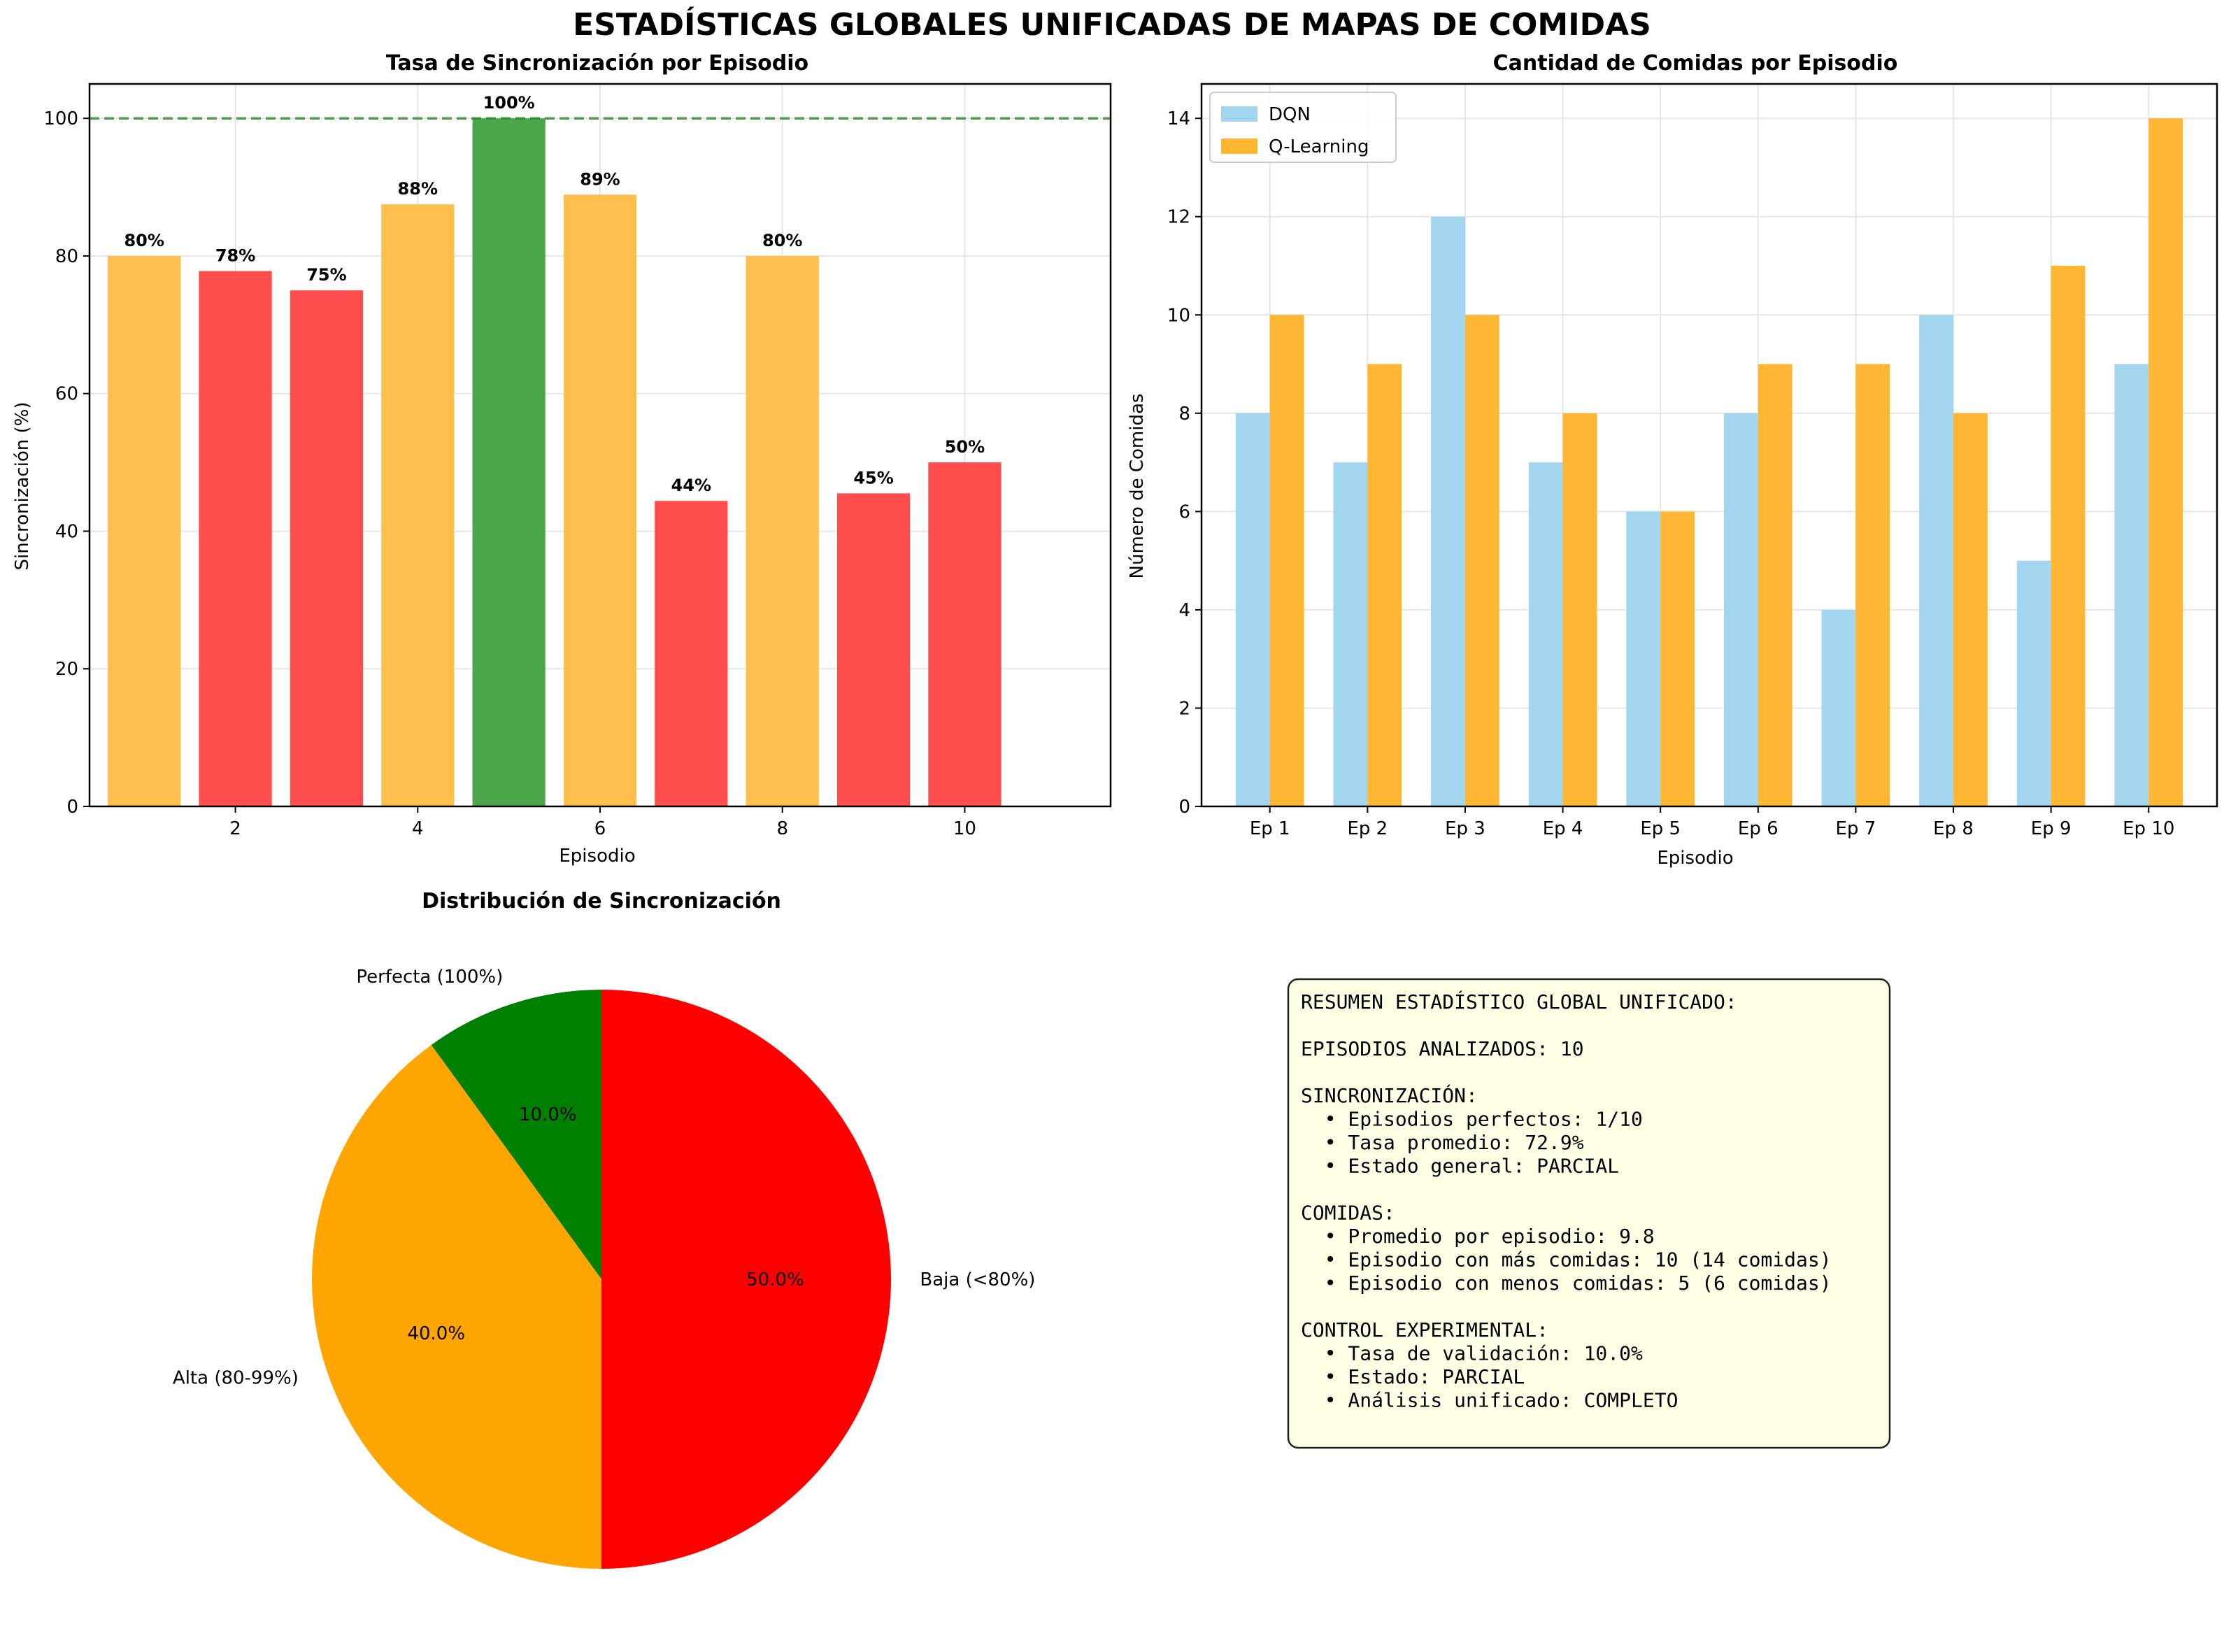  I want to click on summary-line: • Tasa promedio: 72.9%, so click(1442, 1142).